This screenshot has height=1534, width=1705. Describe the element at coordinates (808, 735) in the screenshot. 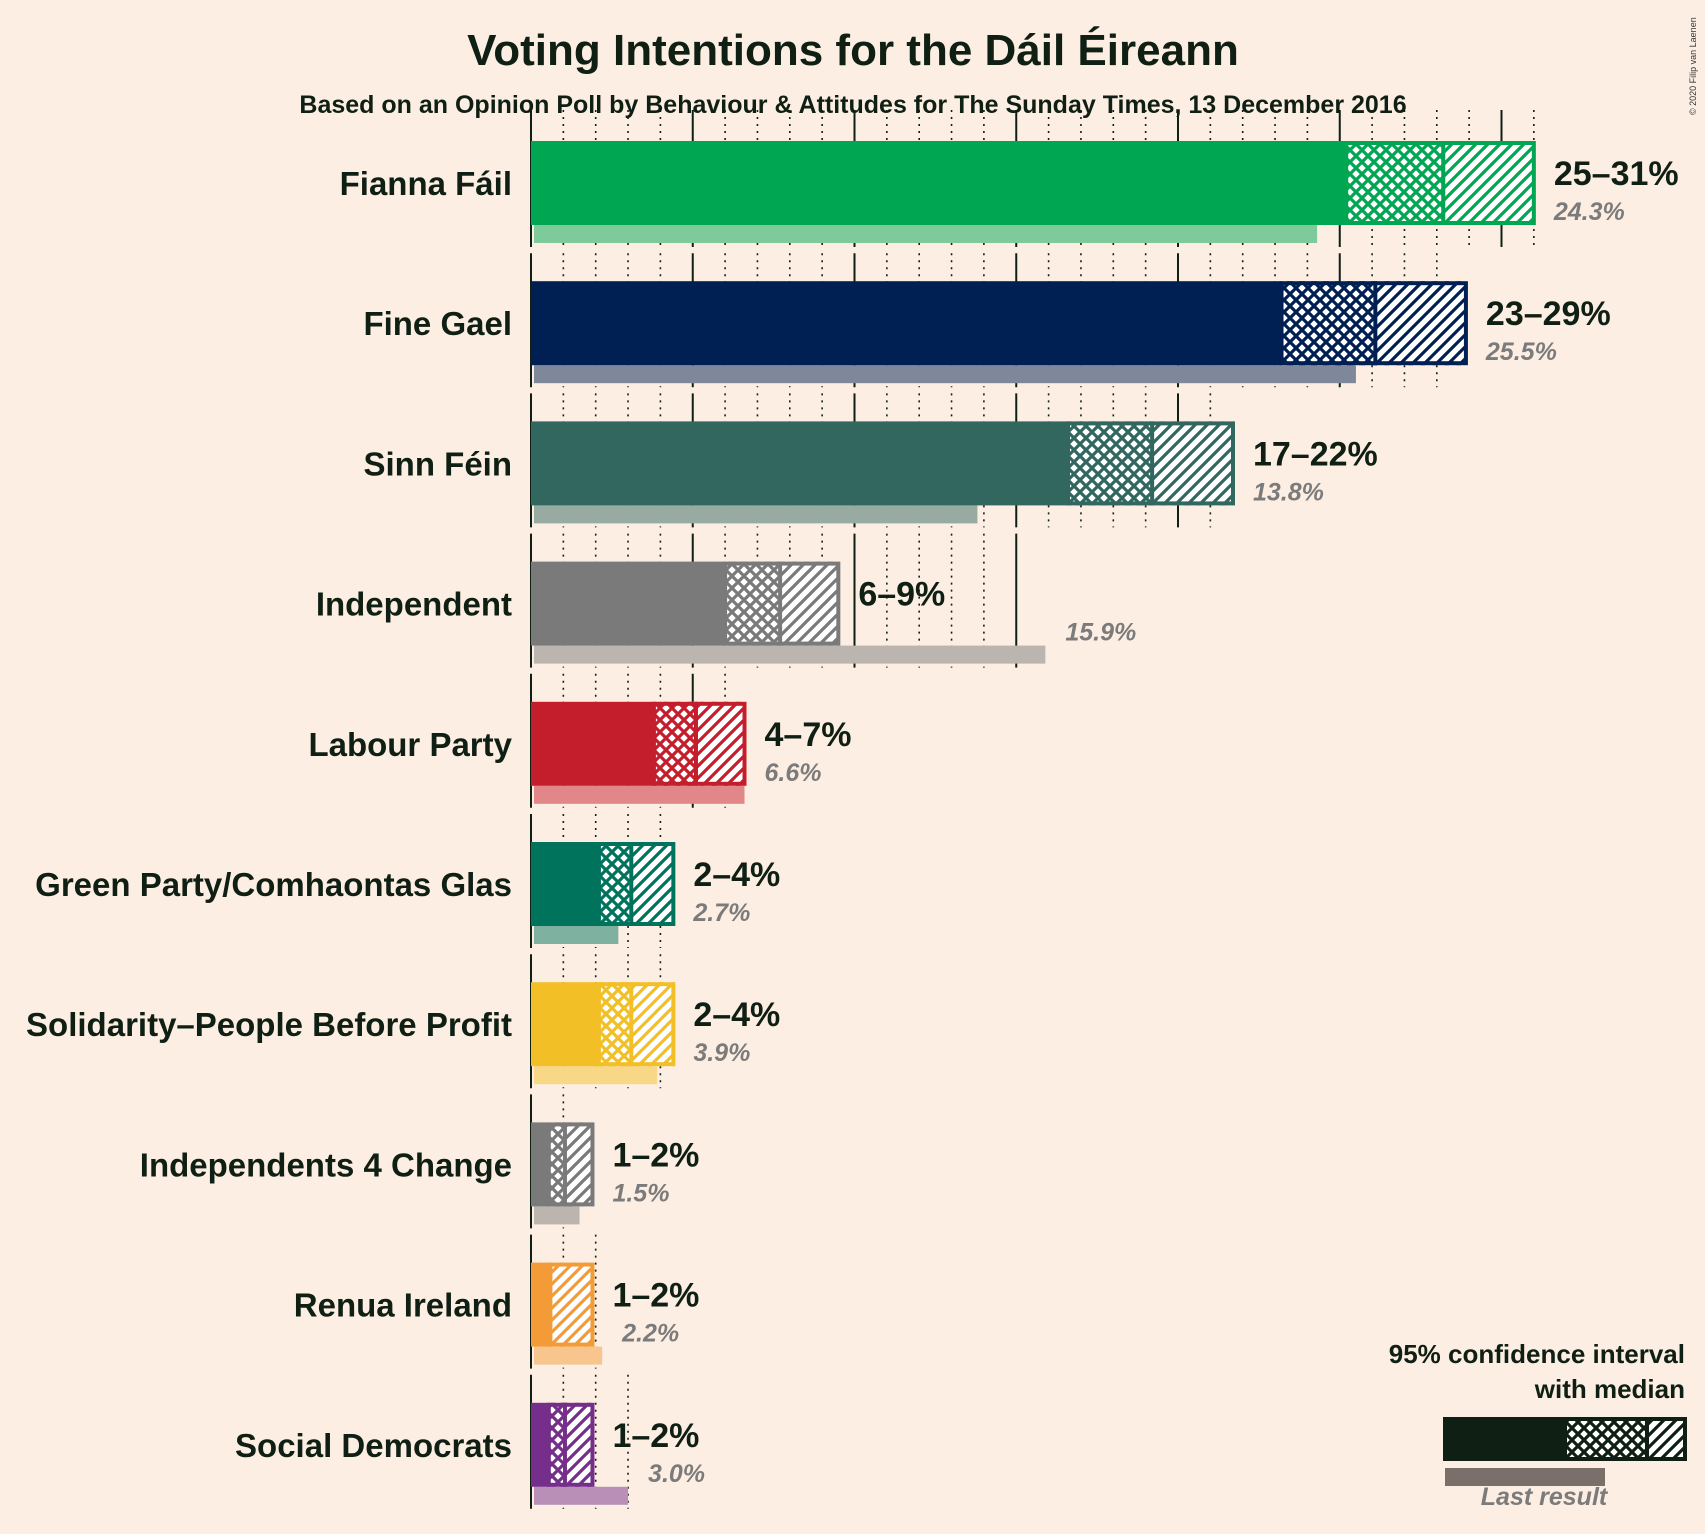

I see `range-label: 4–7%` at that location.